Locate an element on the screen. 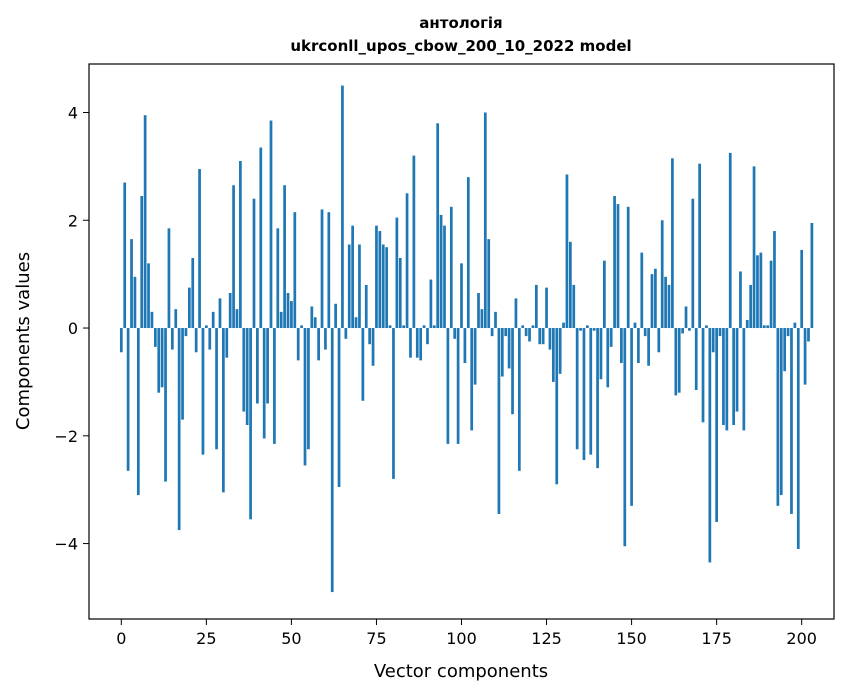  y-tick-label: 4 is located at coordinates (73, 112).